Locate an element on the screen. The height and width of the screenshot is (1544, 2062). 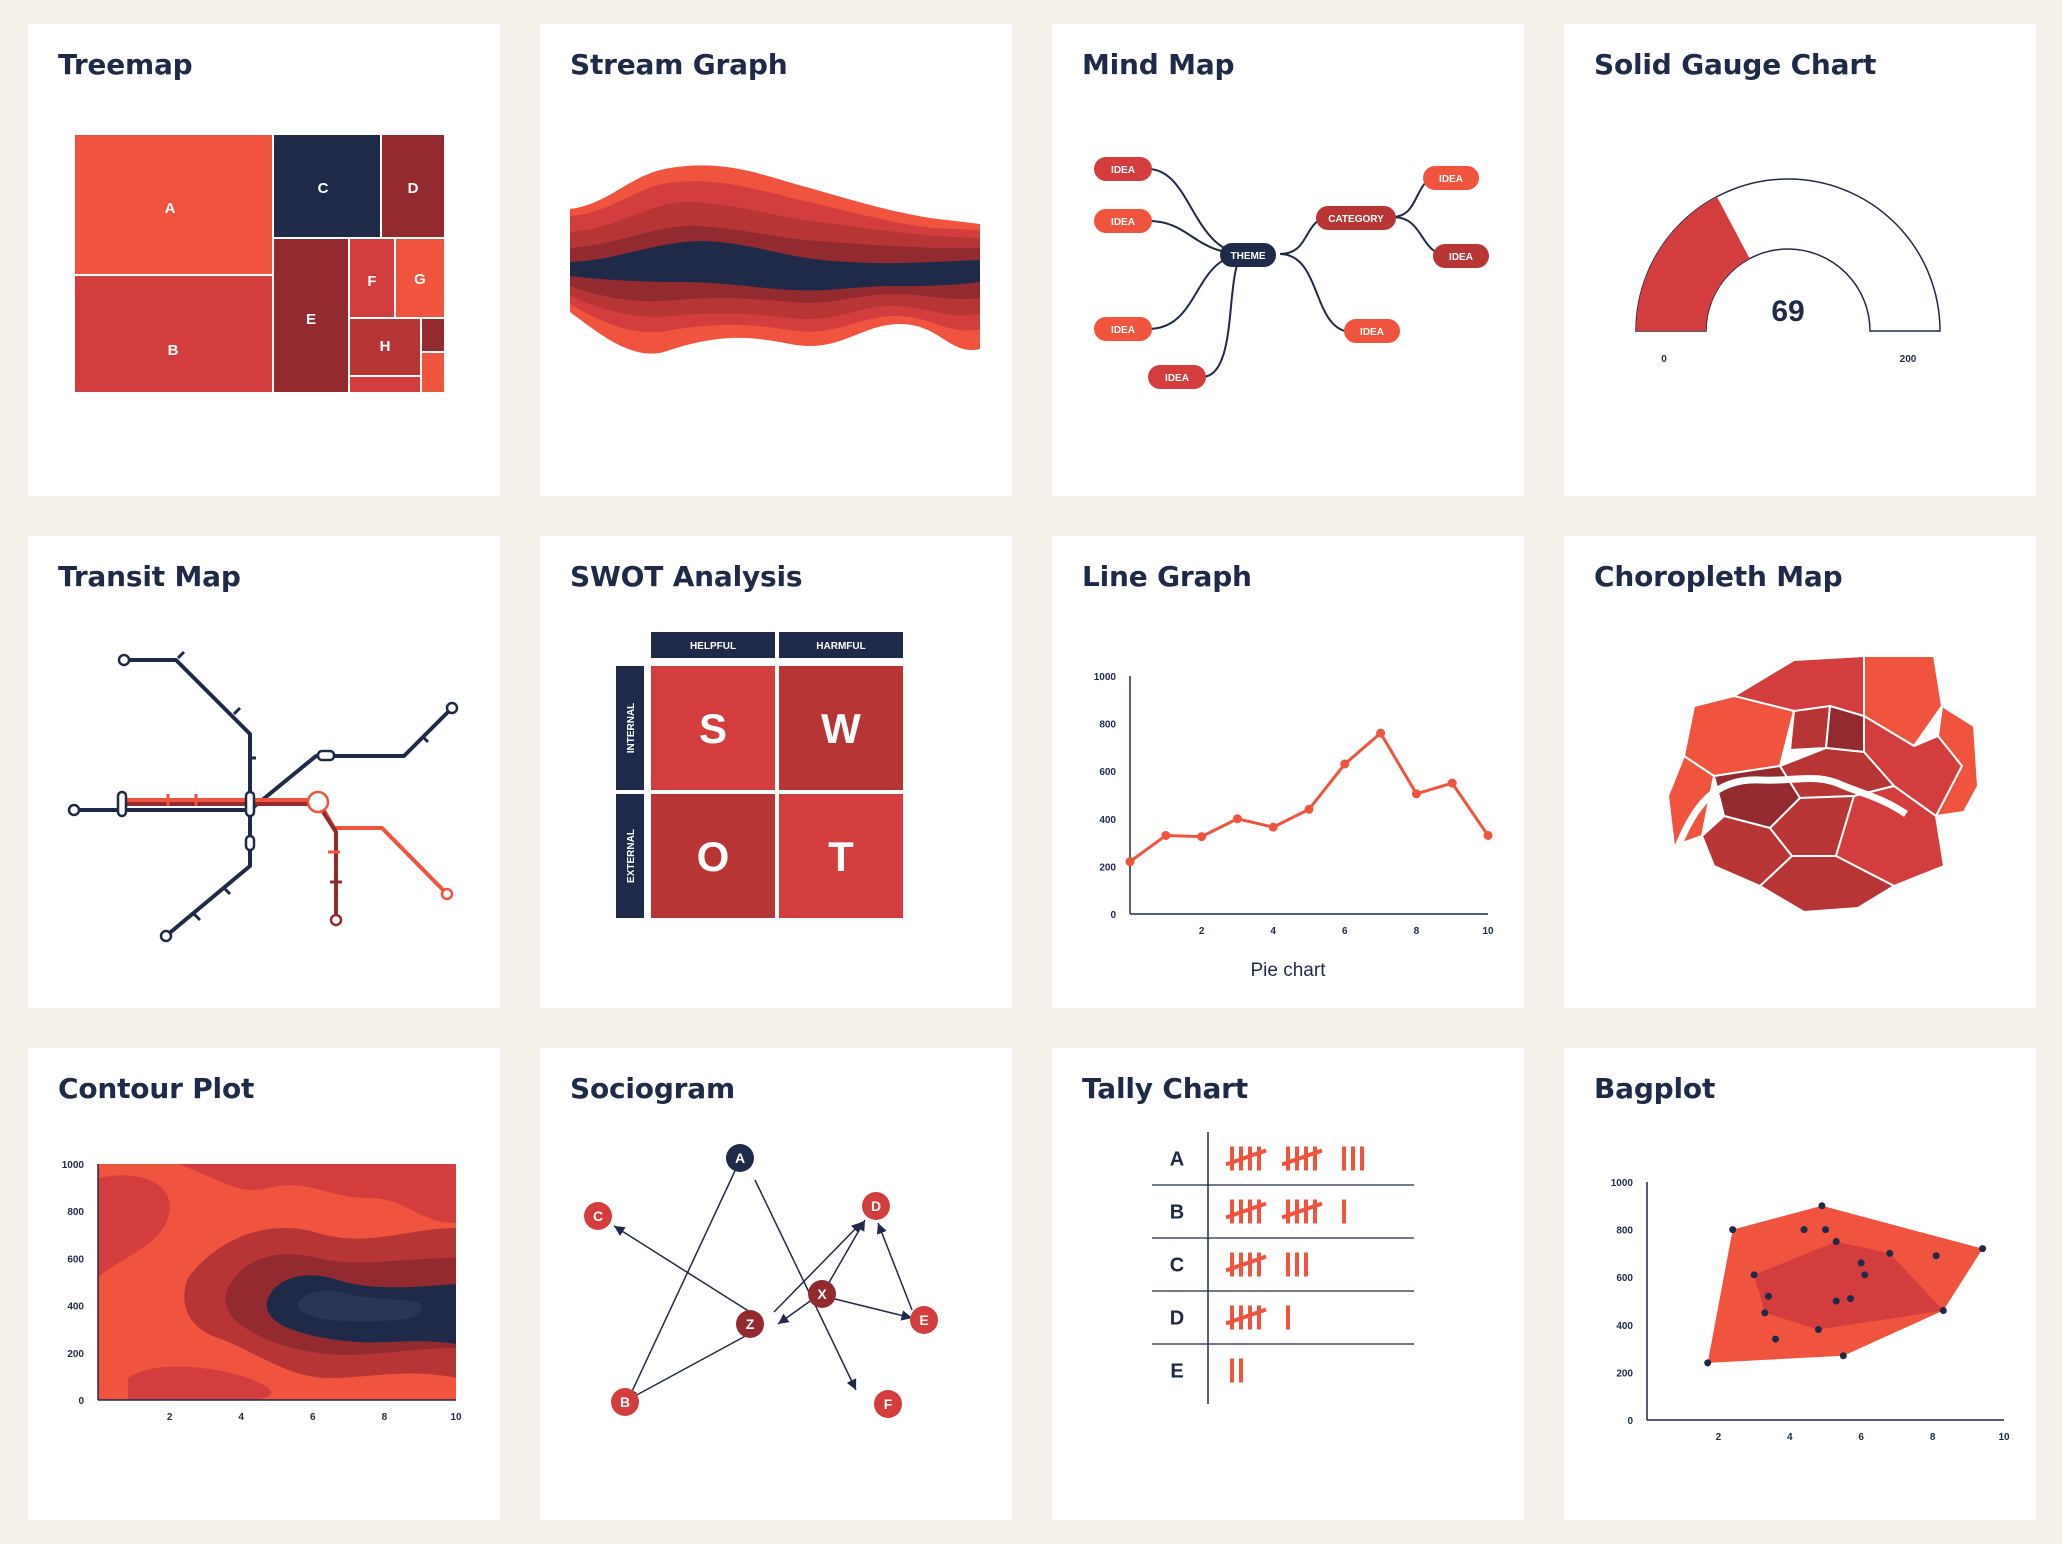
tally-row-label: C is located at coordinates (1177, 1266).